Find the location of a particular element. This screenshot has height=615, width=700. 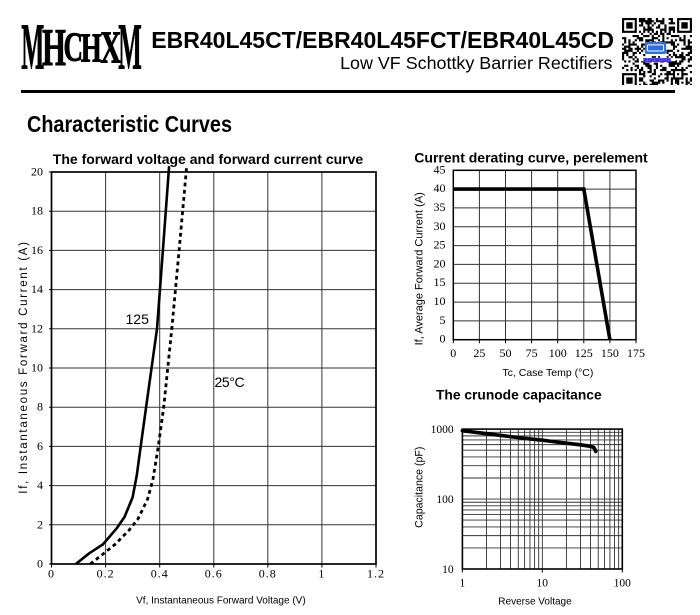

svg-text: 16 is located at coordinates (37, 250).